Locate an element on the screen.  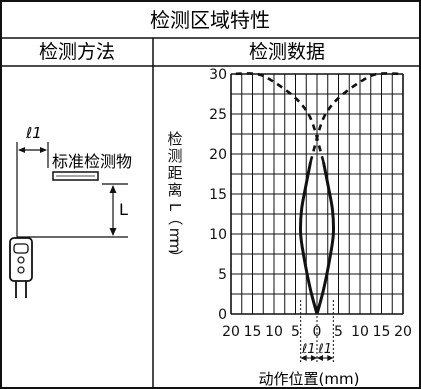
annotation-l1-left: ℓ1 is located at coordinates (308, 349).